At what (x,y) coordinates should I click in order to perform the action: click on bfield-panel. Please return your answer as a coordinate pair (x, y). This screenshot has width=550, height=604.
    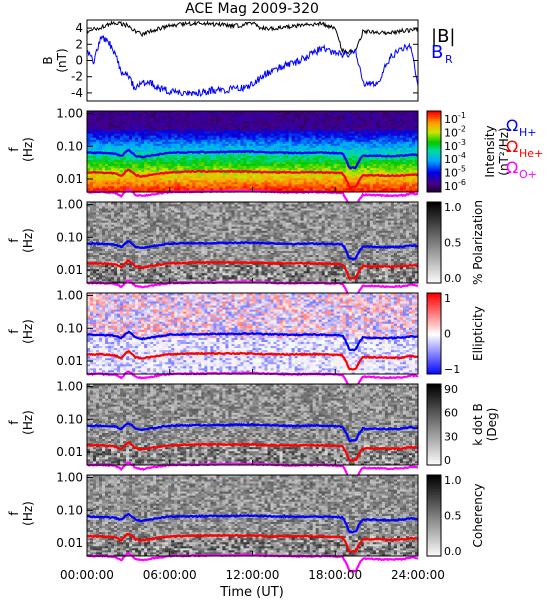
    Looking at the image, I should click on (252, 60).